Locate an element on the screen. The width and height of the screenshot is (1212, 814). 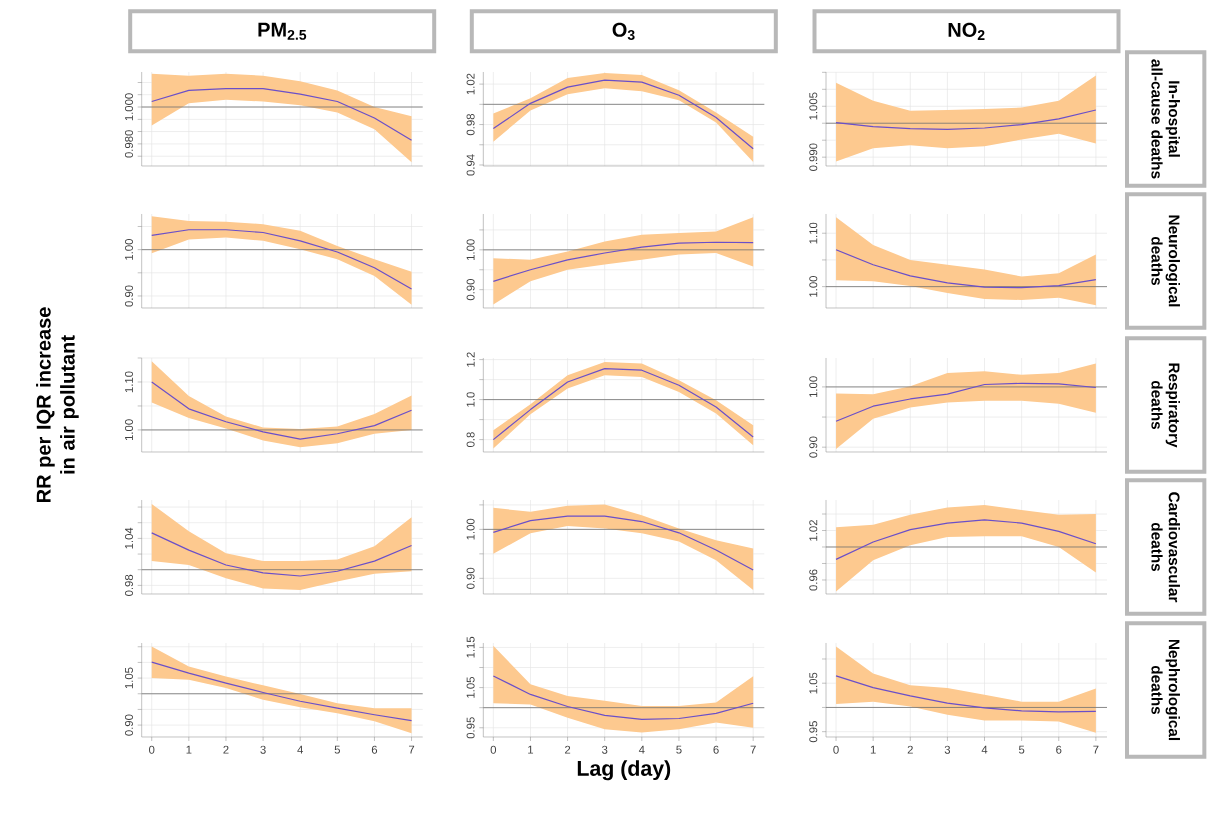
y2-axis-title: In-hospital all-cause deaths is located at coordinates (1165, 119).